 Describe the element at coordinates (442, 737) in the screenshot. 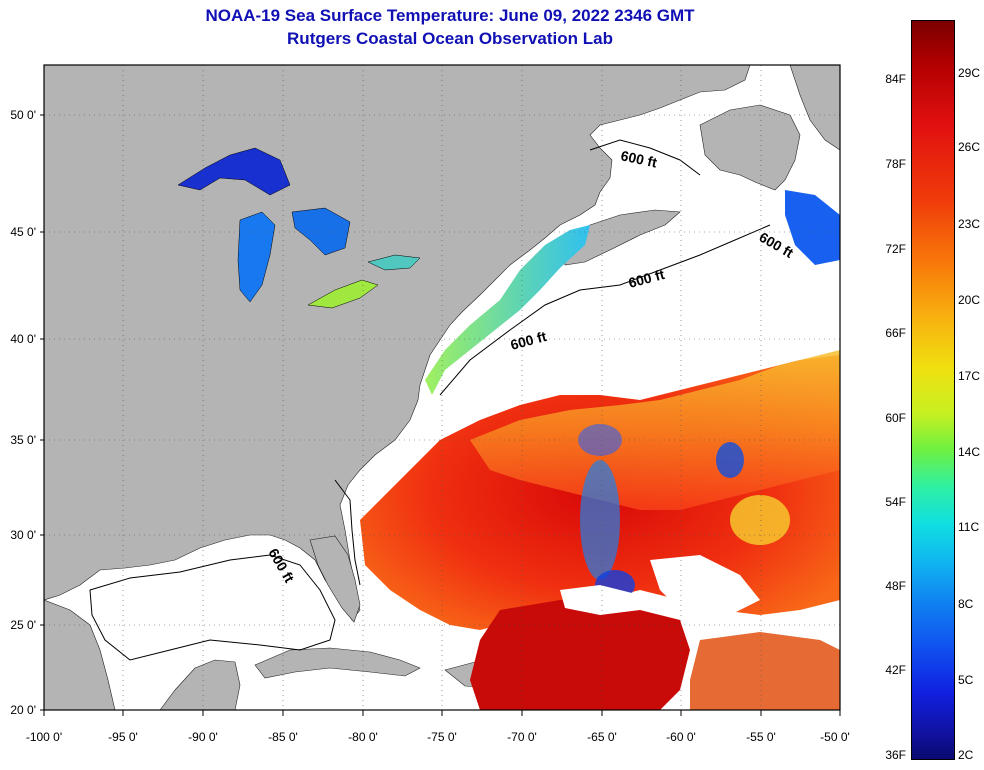

I see `lon-label: -75 0'` at that location.